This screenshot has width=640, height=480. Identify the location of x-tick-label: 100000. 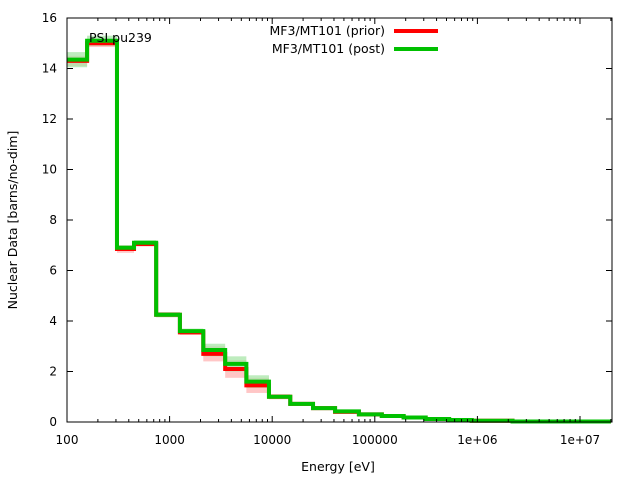
(375, 440).